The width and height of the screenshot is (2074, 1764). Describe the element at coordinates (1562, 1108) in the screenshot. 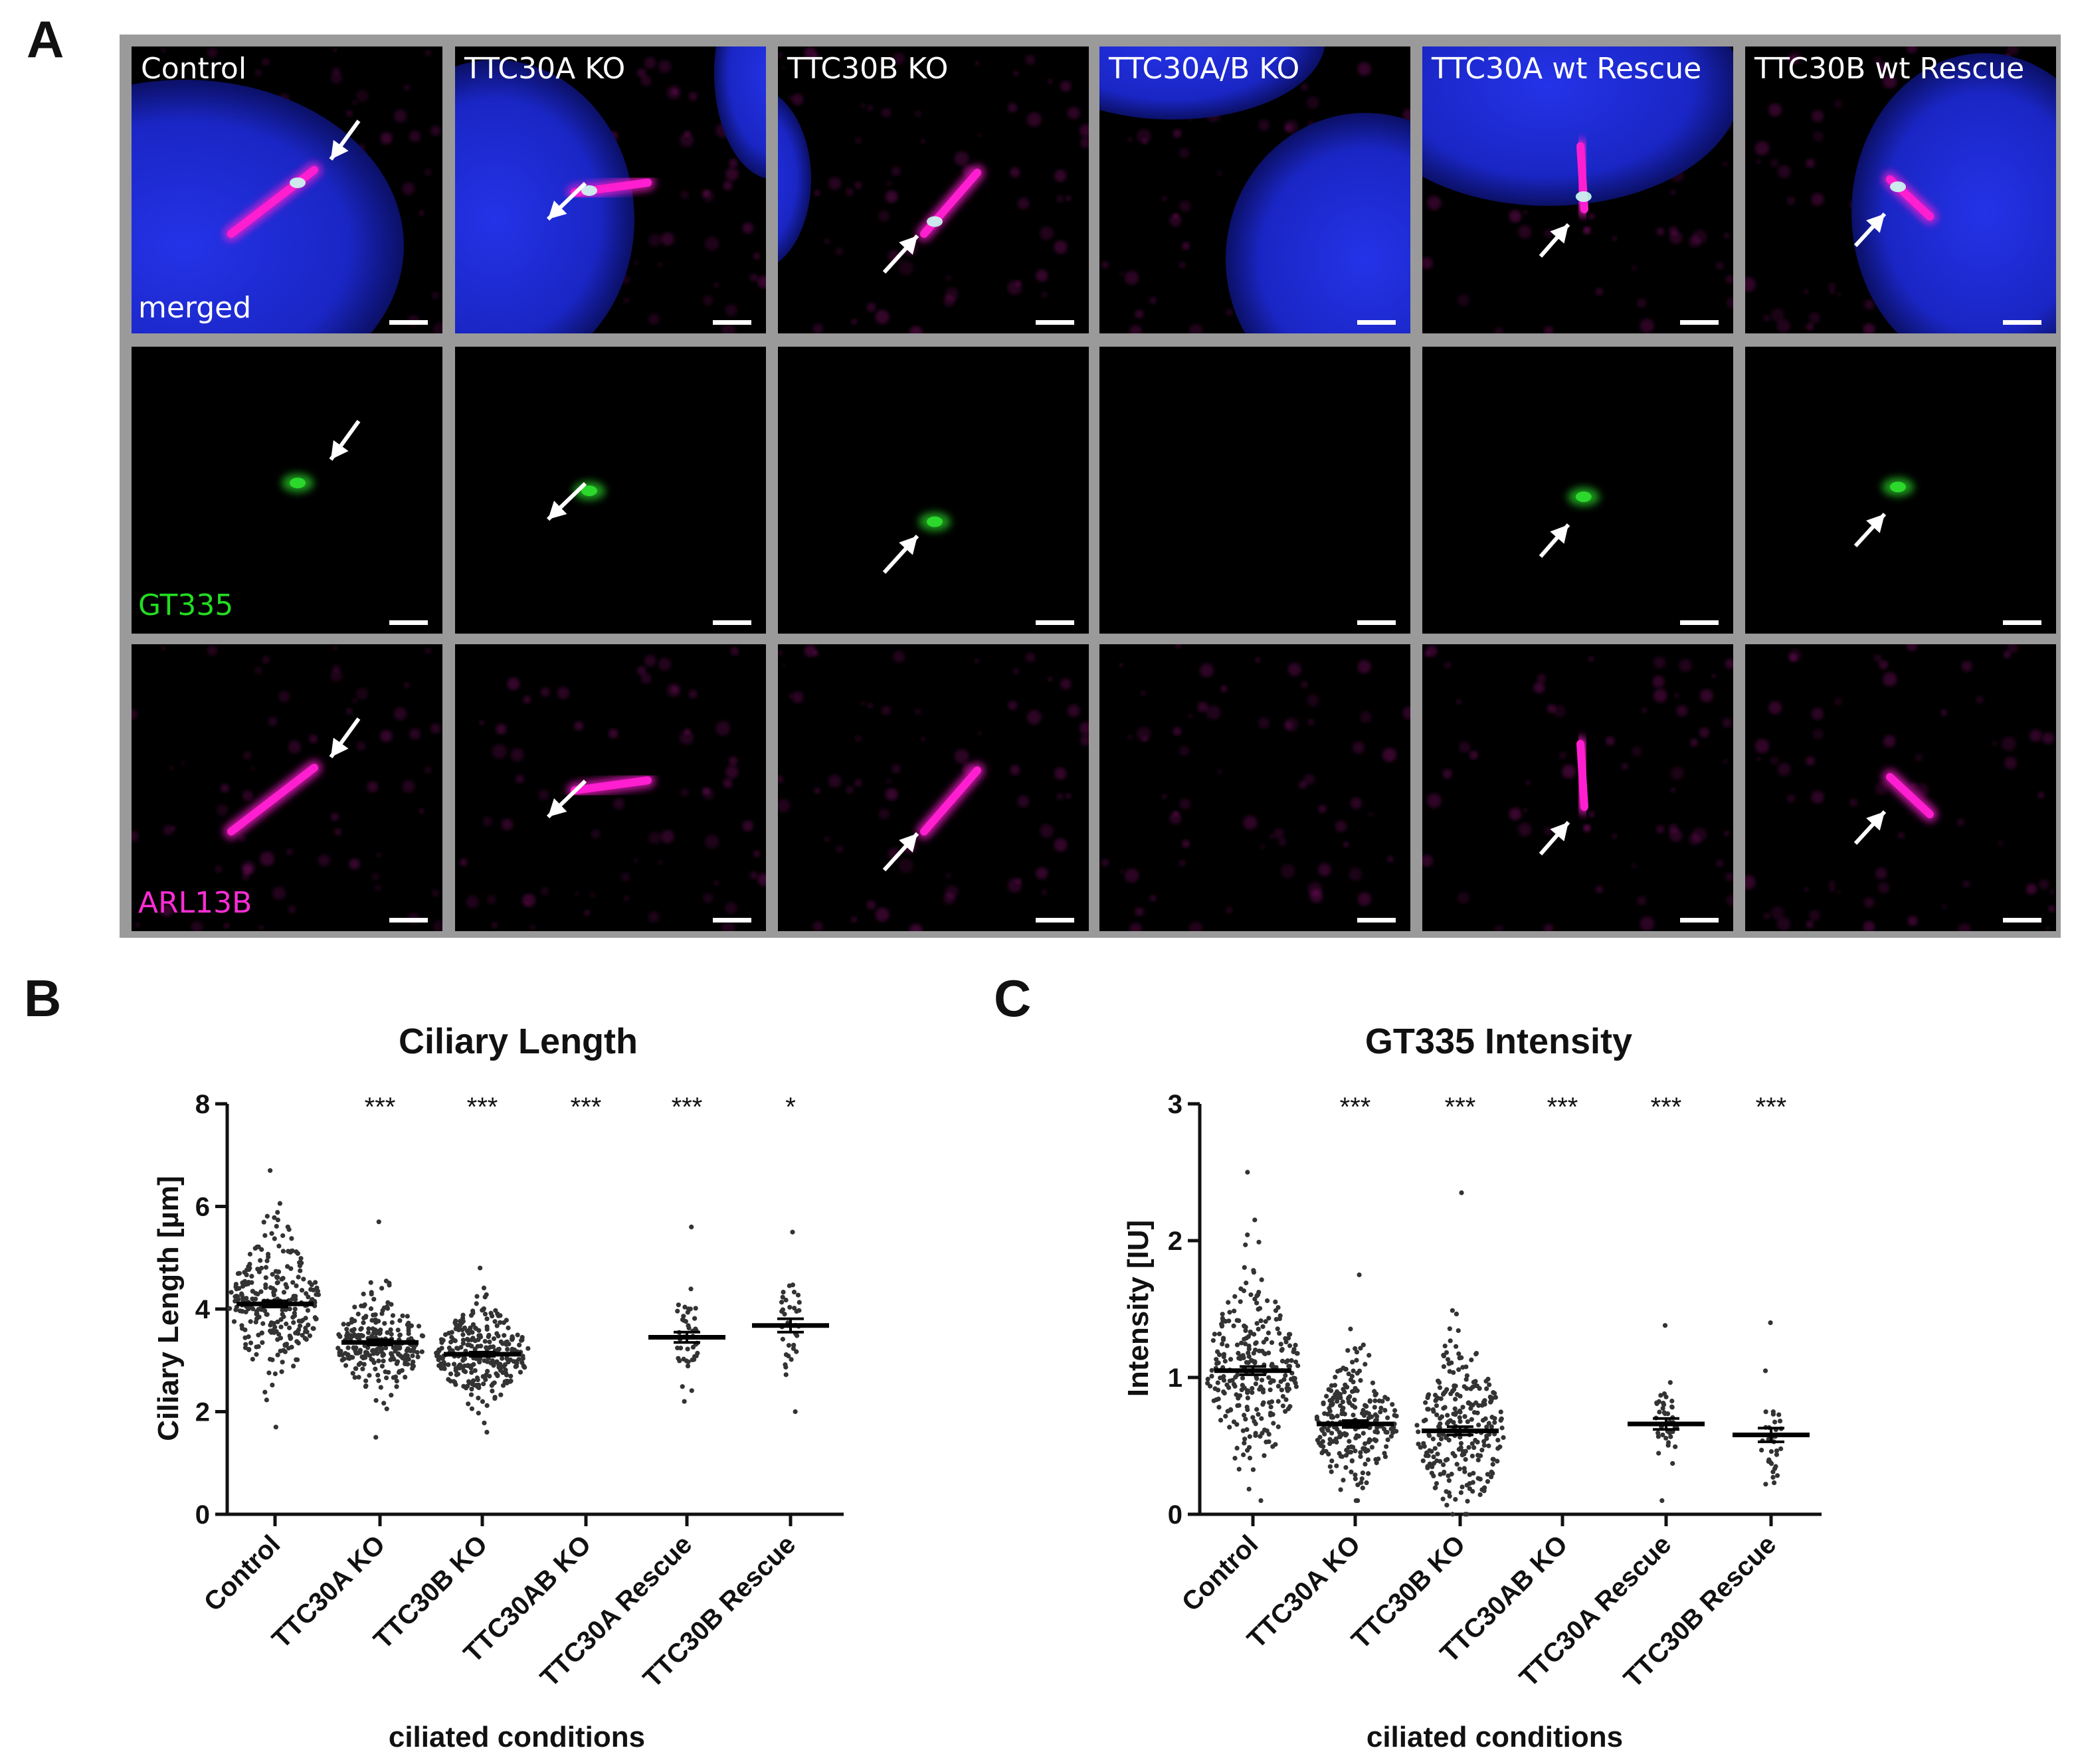

I see `significance-label: ***` at that location.